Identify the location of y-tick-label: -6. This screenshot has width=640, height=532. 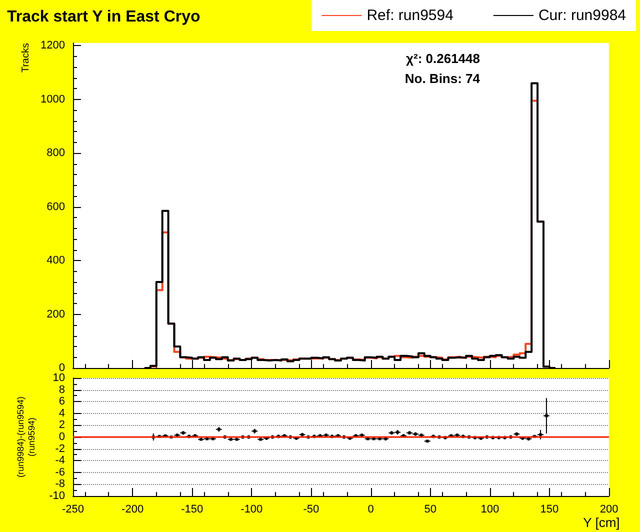
(60, 472).